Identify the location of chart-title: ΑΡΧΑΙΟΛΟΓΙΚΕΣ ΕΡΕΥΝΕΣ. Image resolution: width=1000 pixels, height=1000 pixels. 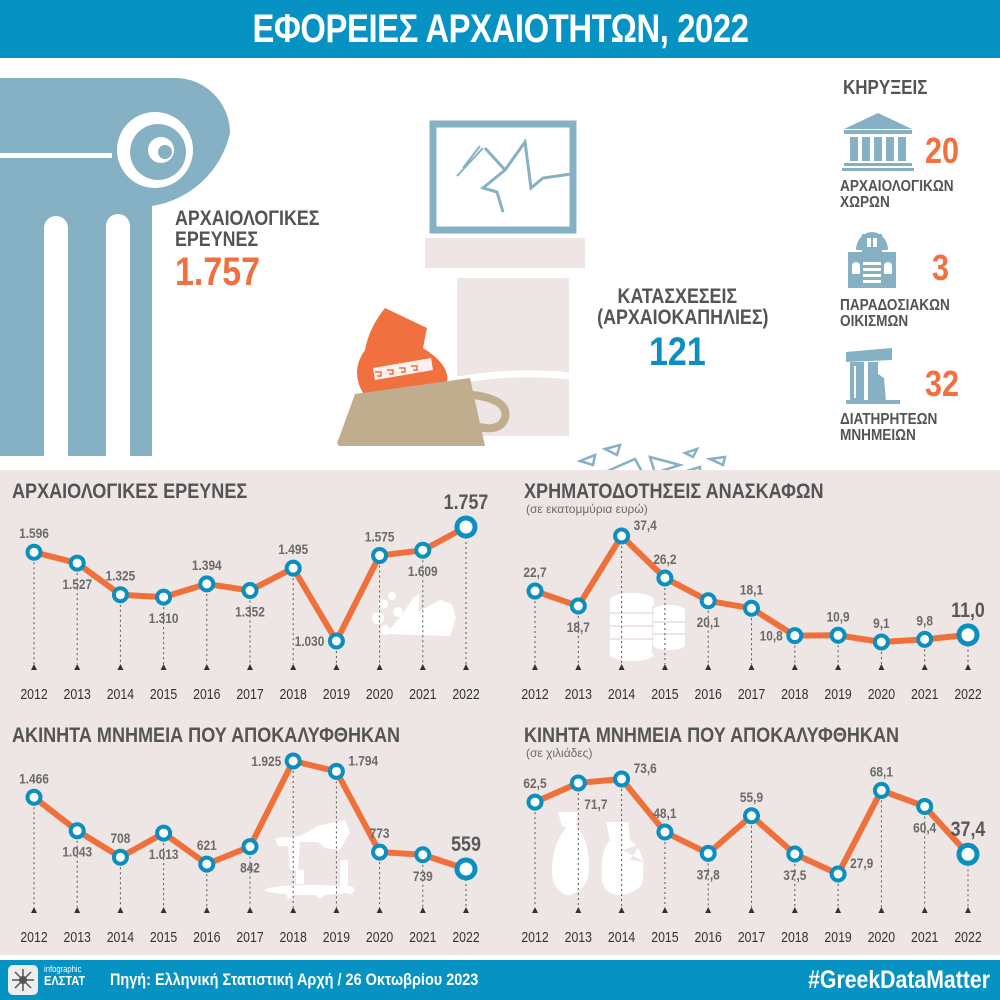
(129, 492).